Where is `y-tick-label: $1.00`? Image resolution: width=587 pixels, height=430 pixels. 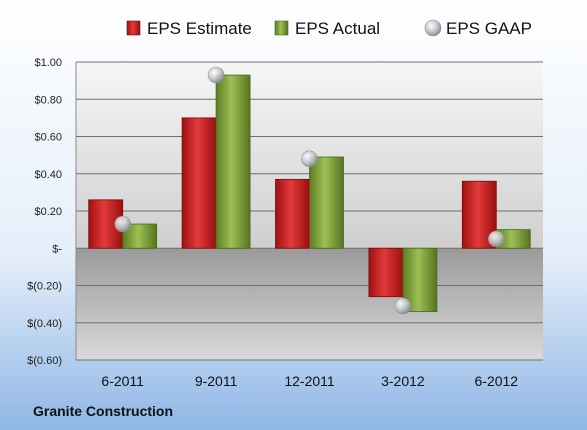 y-tick-label: $1.00 is located at coordinates (48, 63).